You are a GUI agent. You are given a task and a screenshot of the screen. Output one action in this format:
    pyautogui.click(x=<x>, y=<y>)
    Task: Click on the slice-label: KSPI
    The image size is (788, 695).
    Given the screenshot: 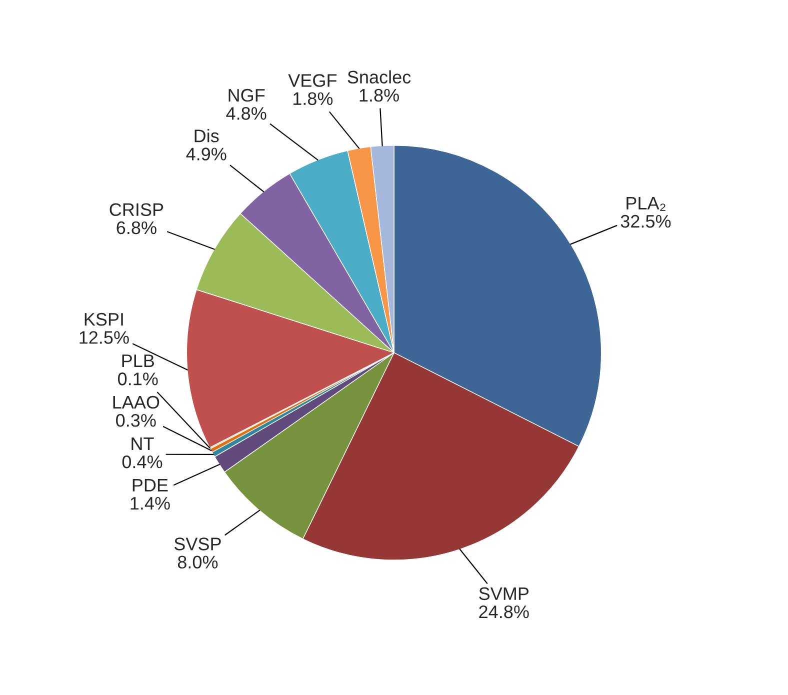 What is the action you would take?
    pyautogui.click(x=103, y=319)
    